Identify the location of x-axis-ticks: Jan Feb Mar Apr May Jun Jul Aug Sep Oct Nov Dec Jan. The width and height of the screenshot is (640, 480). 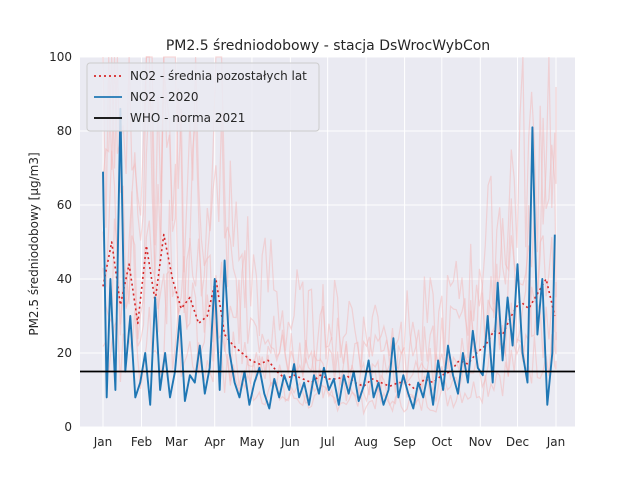
(329, 442).